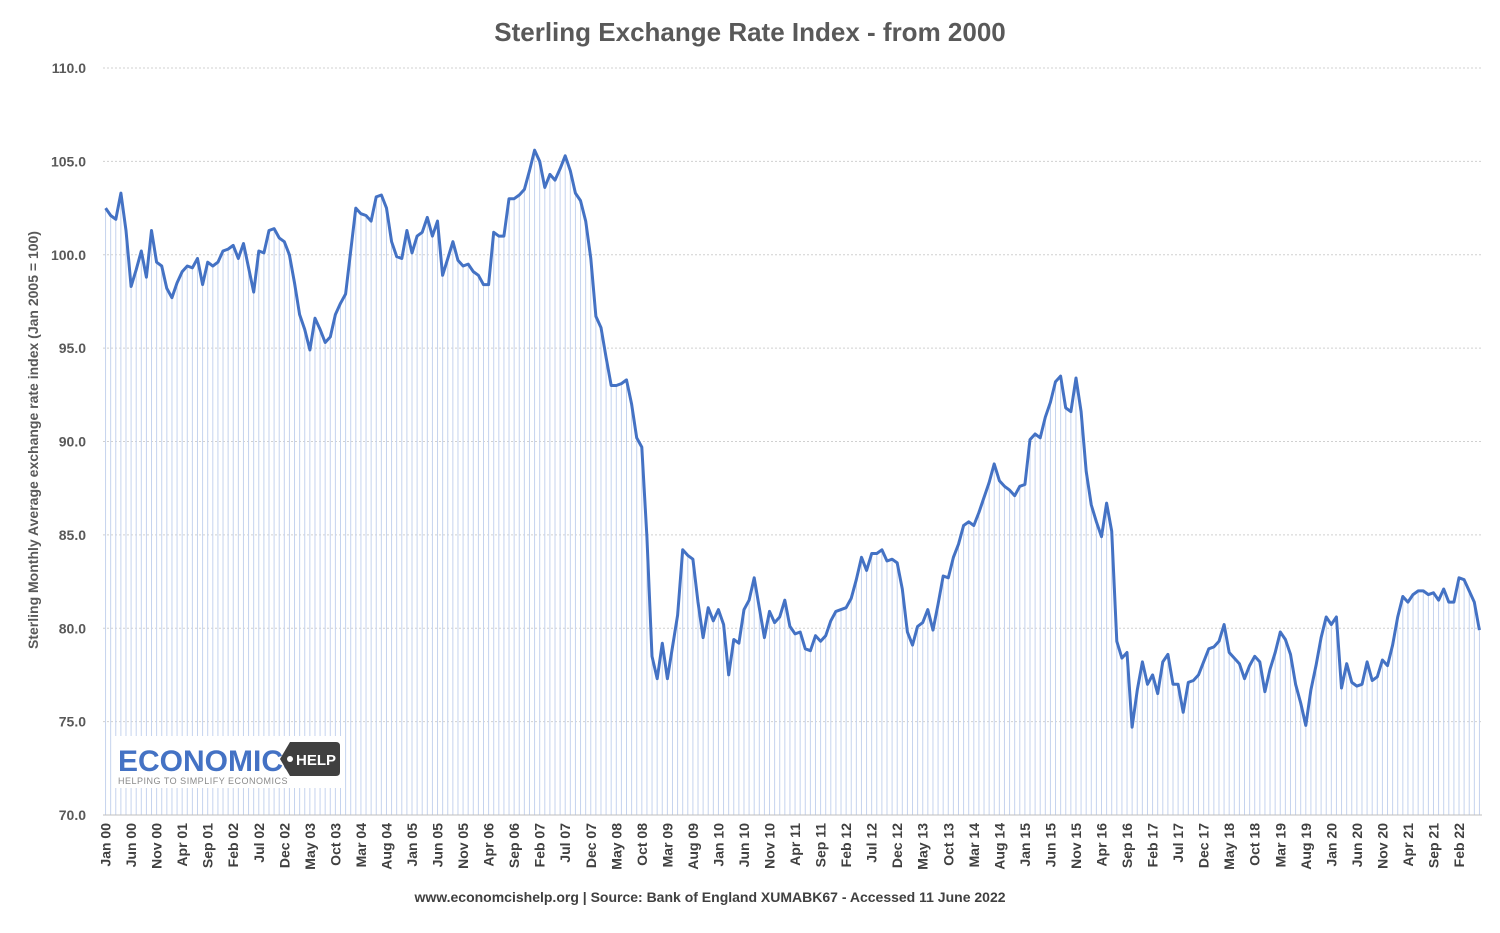 This screenshot has width=1500, height=933. What do you see at coordinates (72, 442) in the screenshot?
I see `y-tick-label: 90.0` at bounding box center [72, 442].